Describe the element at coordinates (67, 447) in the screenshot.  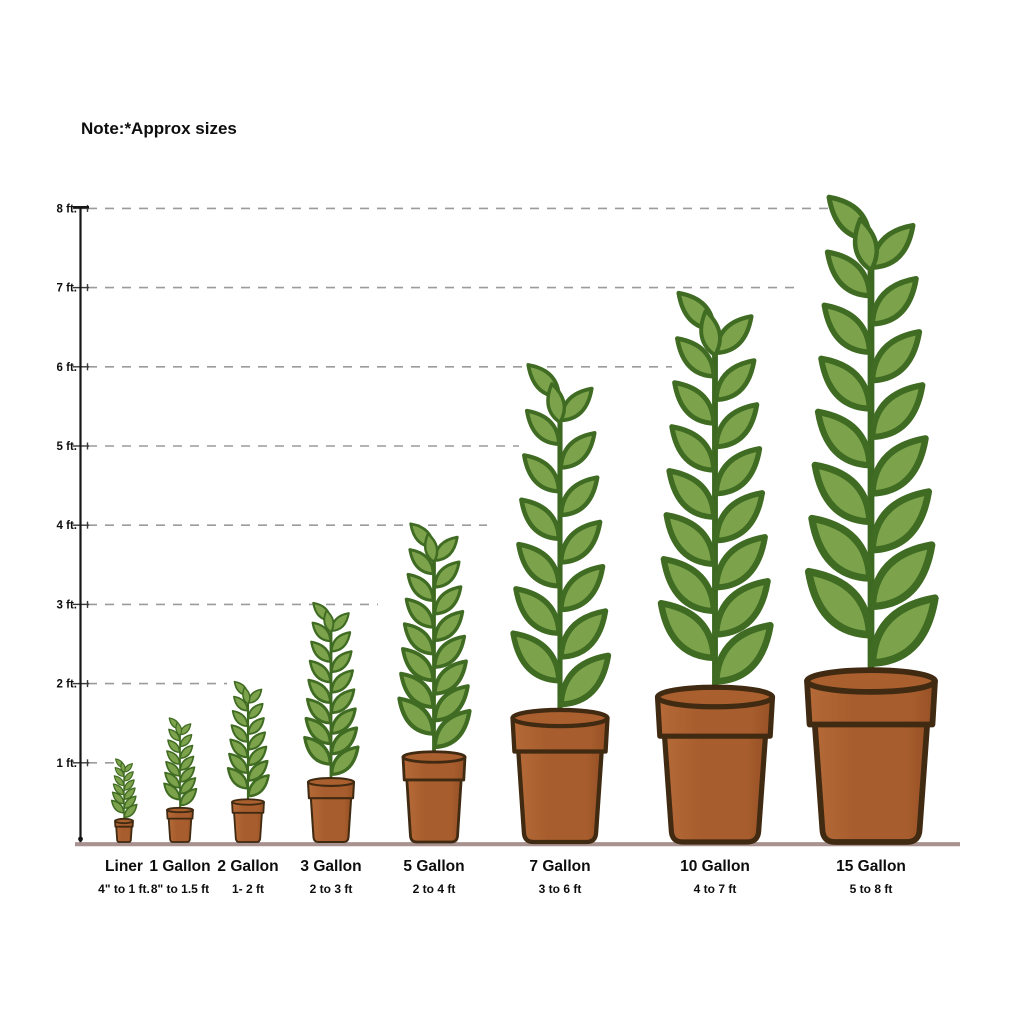
I see `y-axis-label-5ft: 5 ft.` at that location.